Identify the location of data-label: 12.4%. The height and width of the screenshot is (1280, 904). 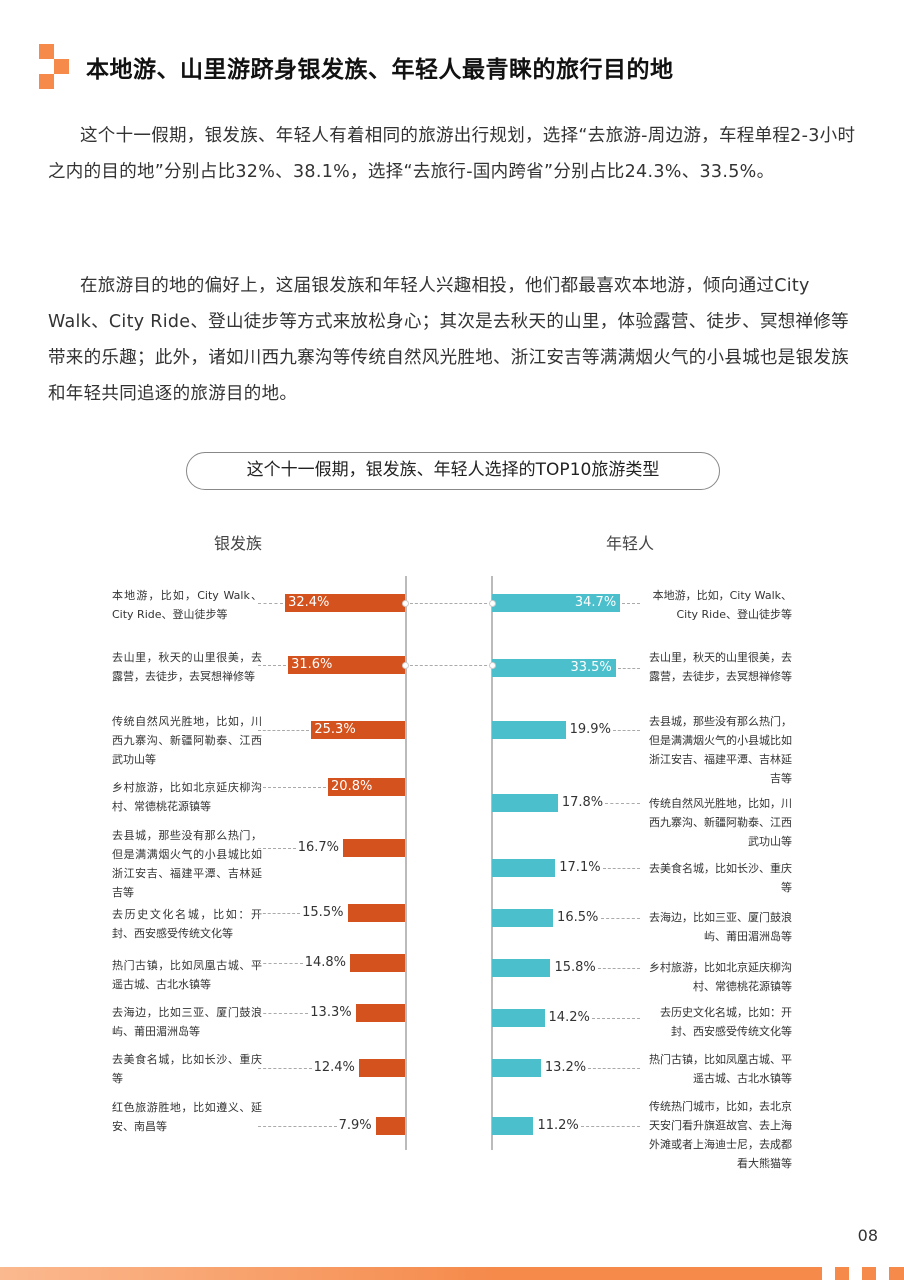
(334, 1067).